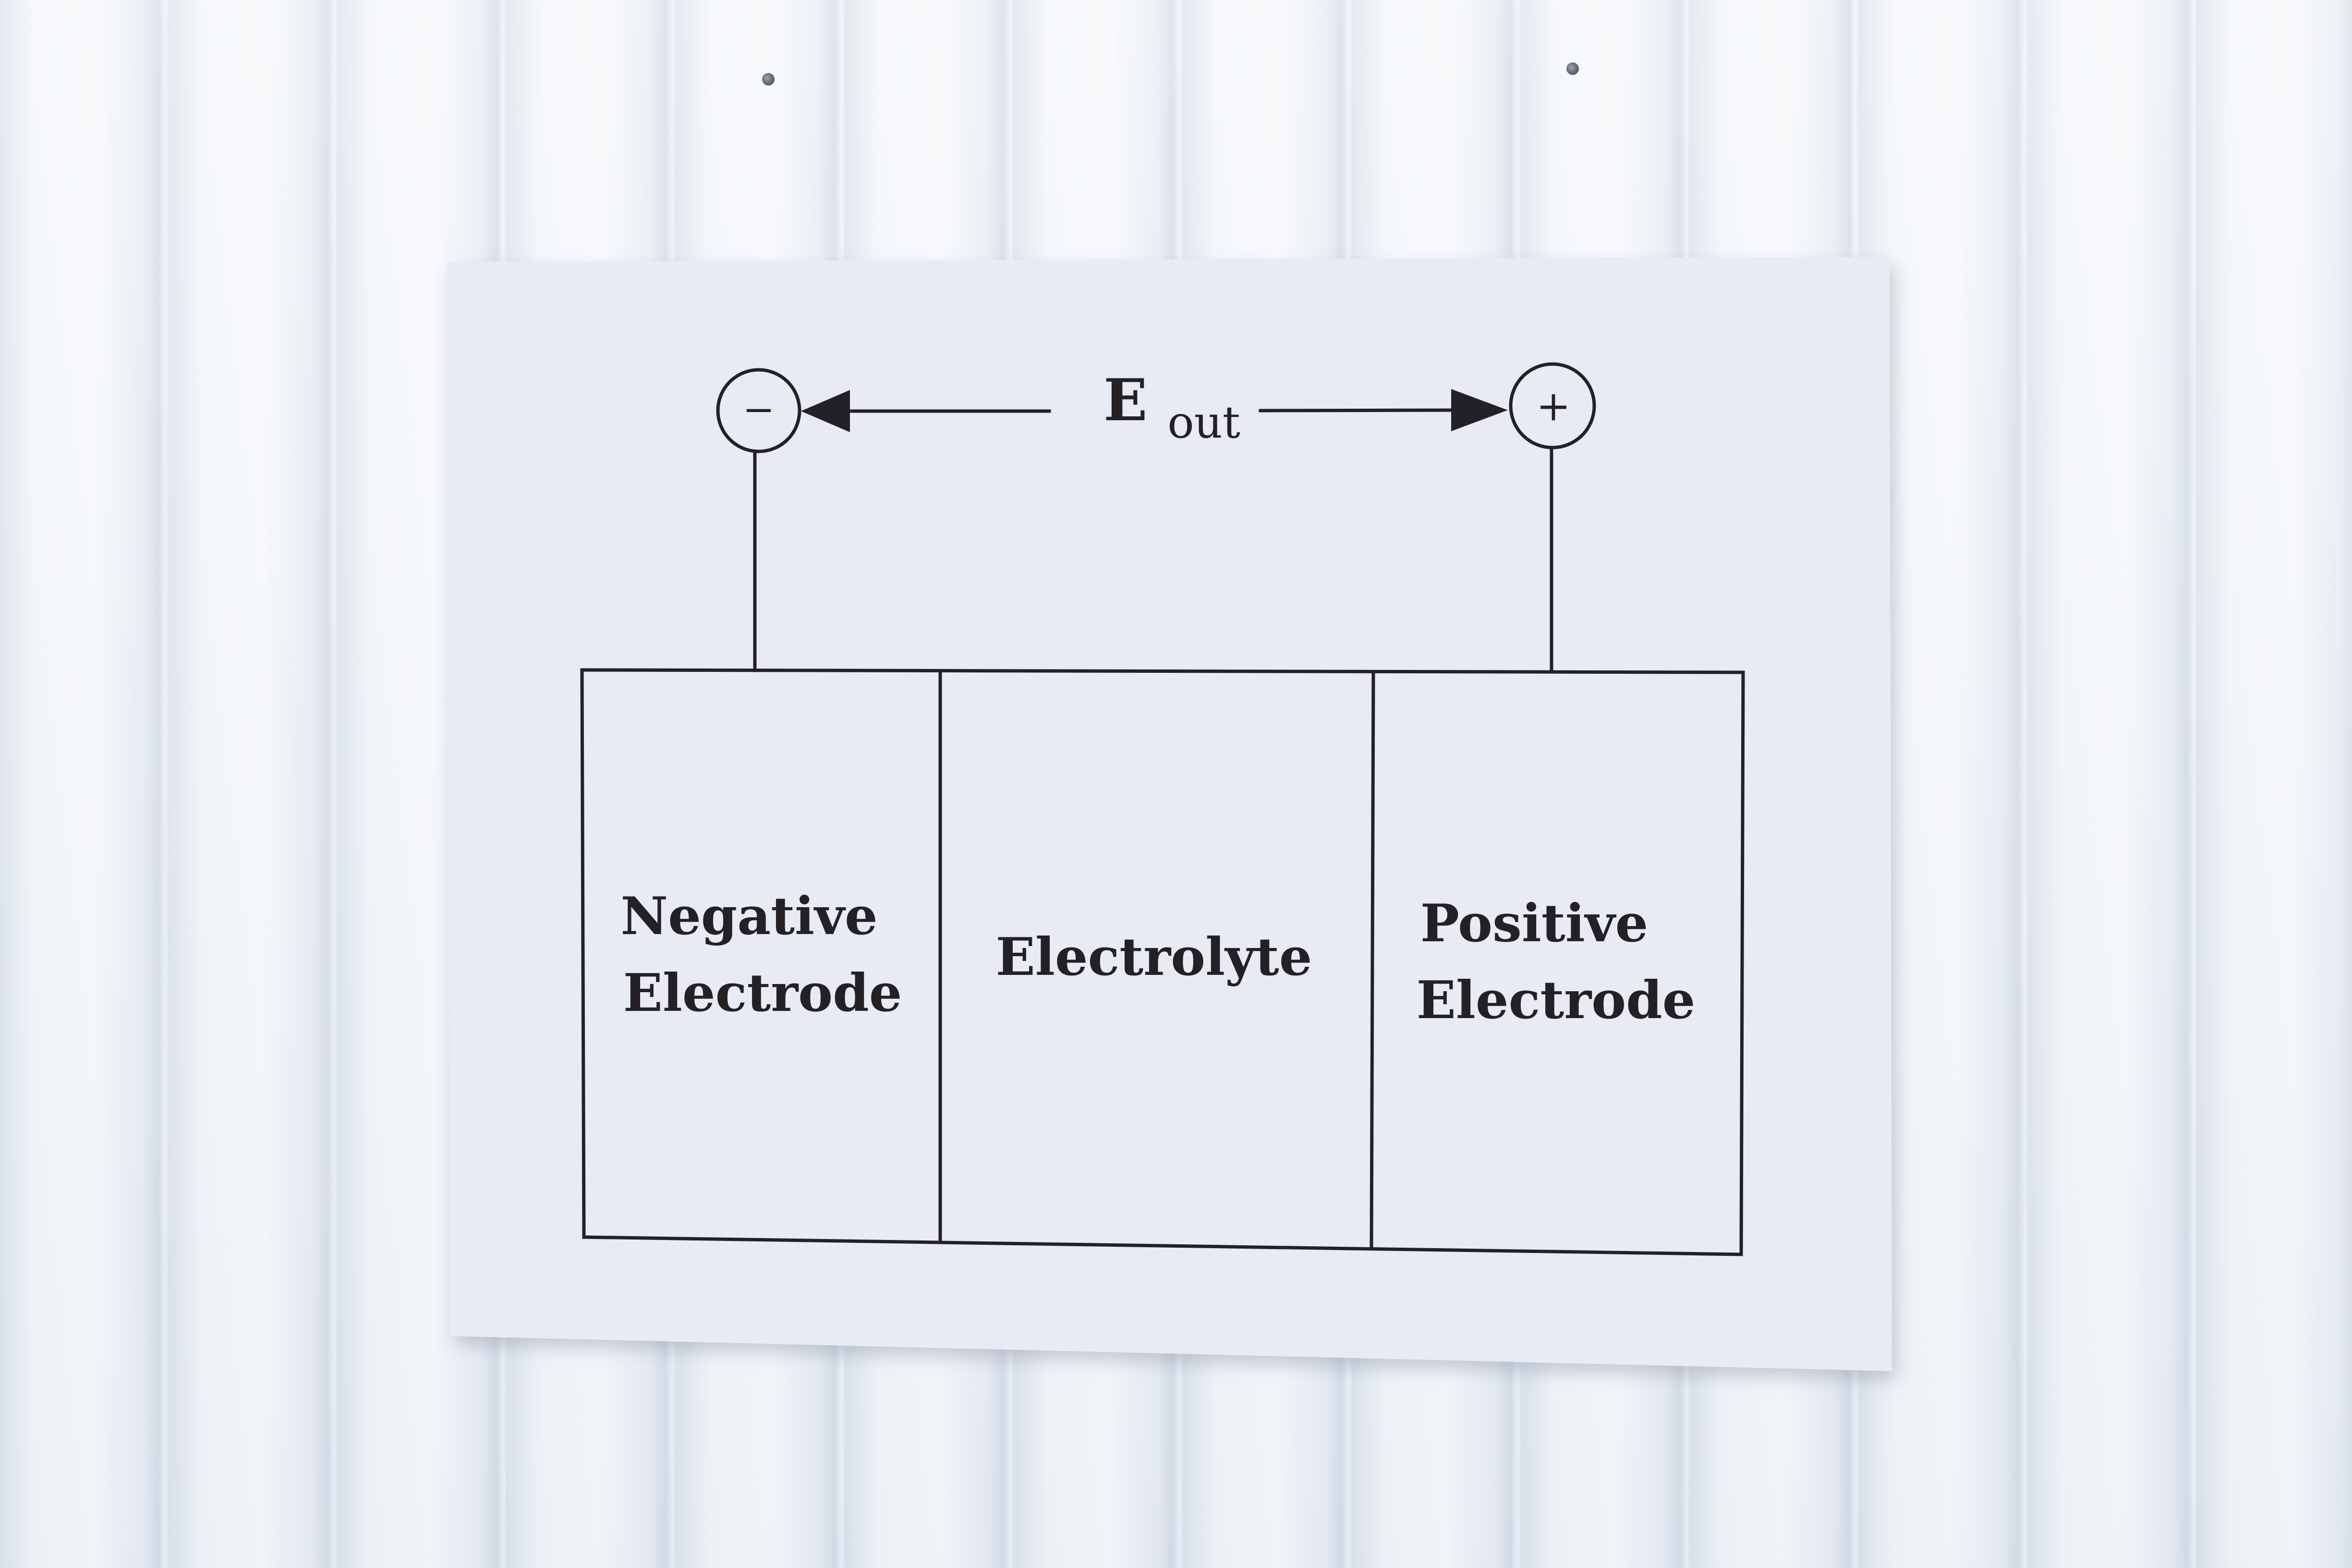 The image size is (2352, 1568). I want to click on output-voltage-label: E out, so click(1171, 407).